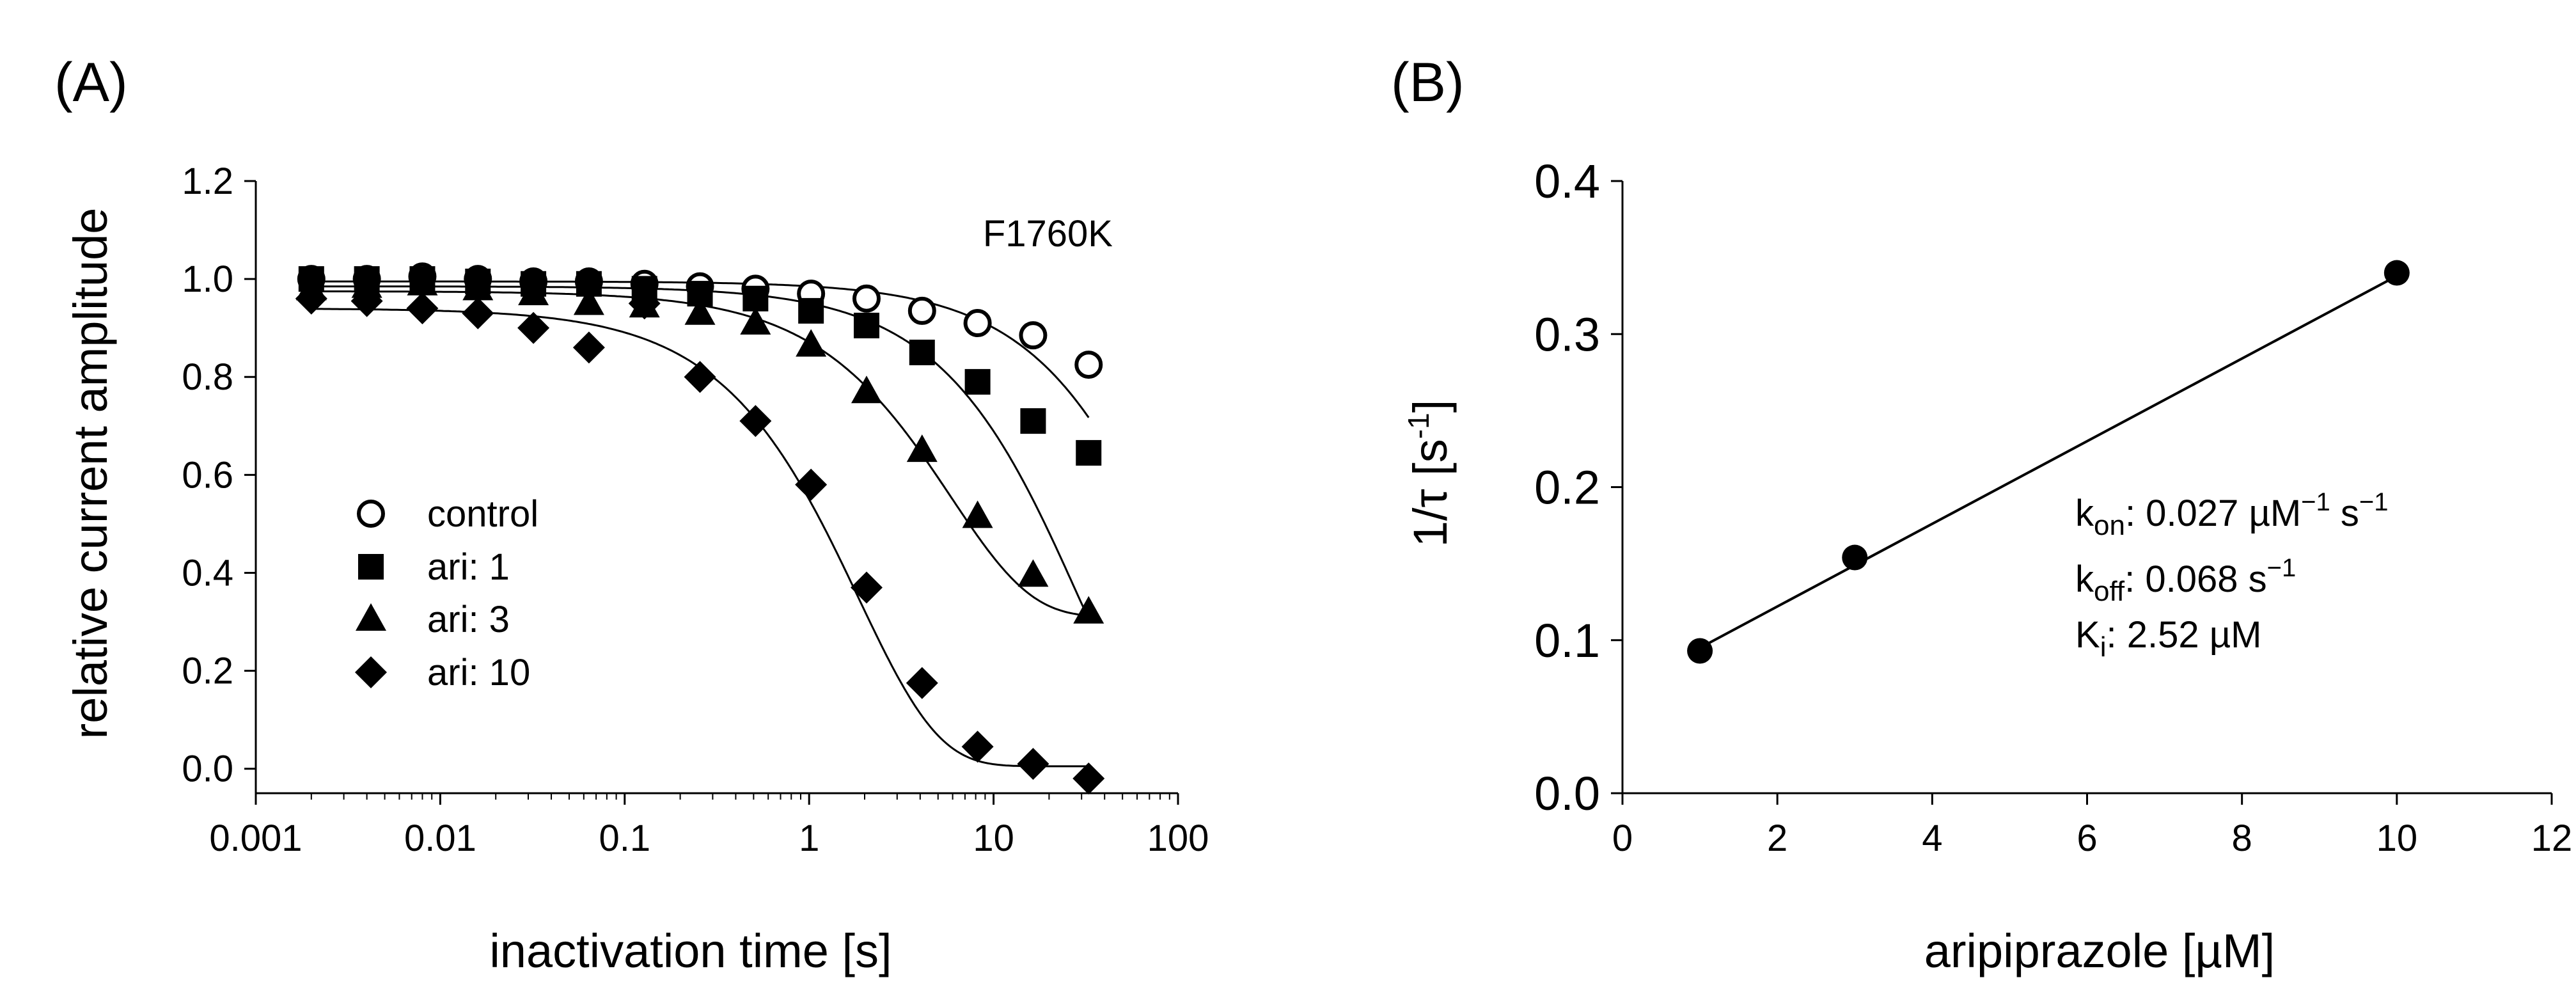 This screenshot has height=996, width=2576. What do you see at coordinates (624, 838) in the screenshot?
I see `panel-a-x-tick-label: 0.1` at bounding box center [624, 838].